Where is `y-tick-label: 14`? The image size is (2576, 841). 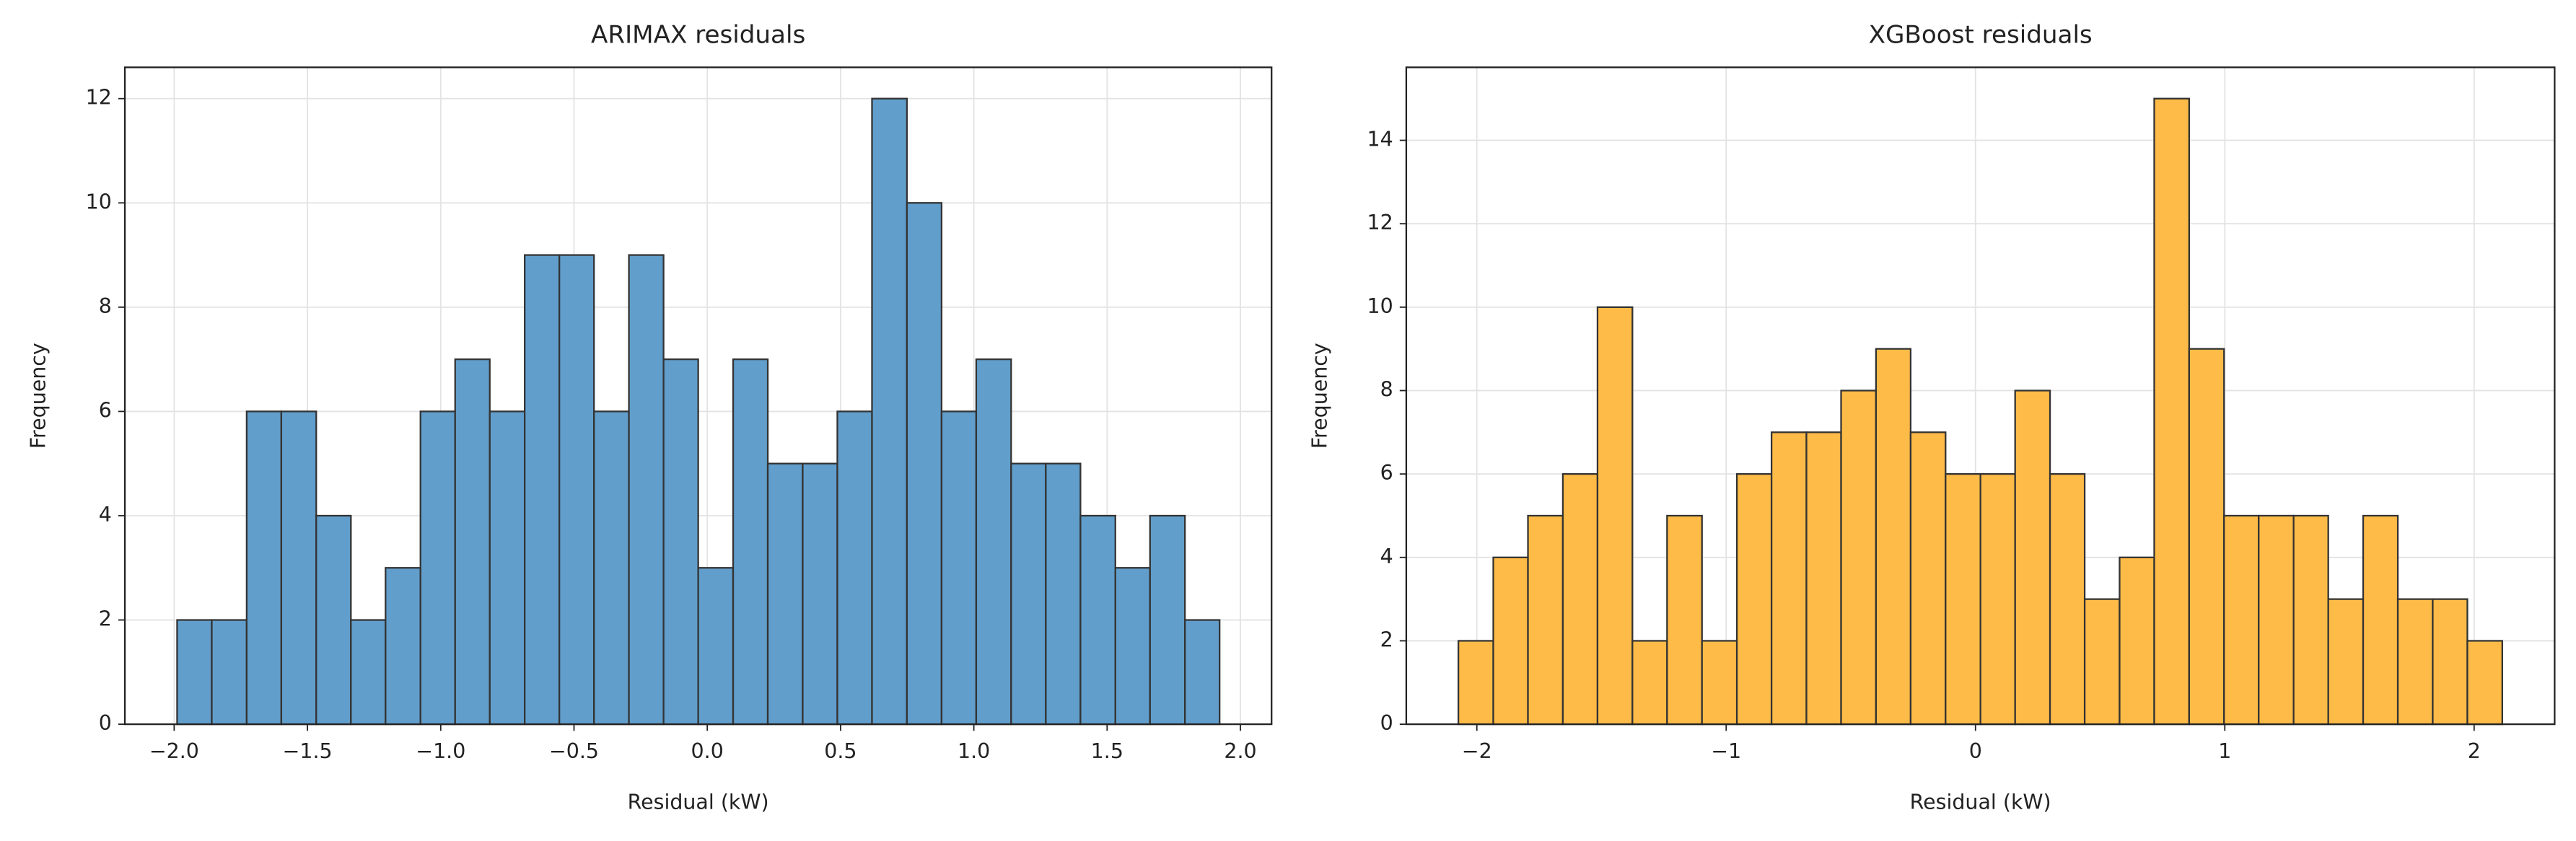 y-tick-label: 14 is located at coordinates (1380, 139).